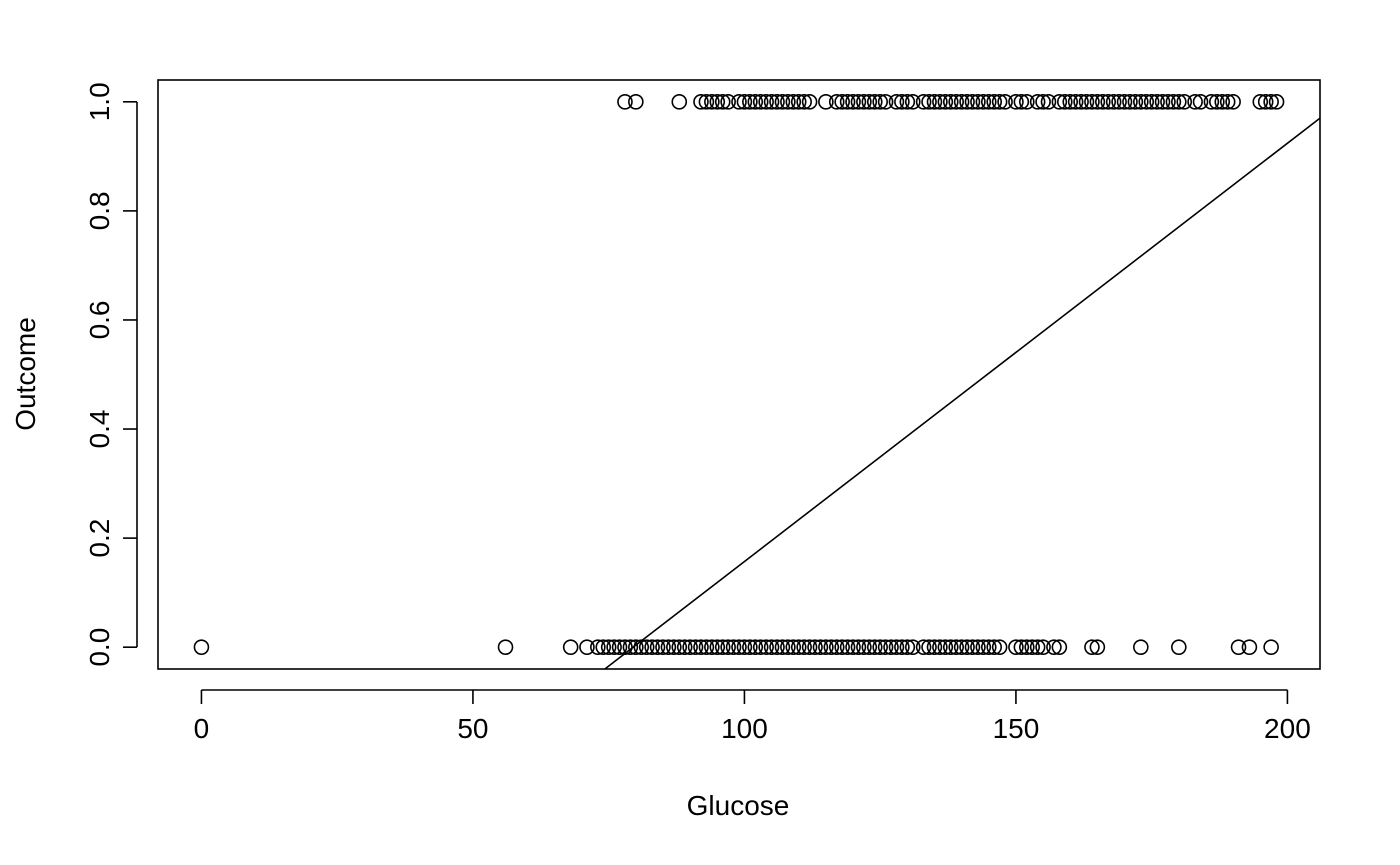  Describe the element at coordinates (99, 101) in the screenshot. I see `y-tick-label: 1.0` at that location.